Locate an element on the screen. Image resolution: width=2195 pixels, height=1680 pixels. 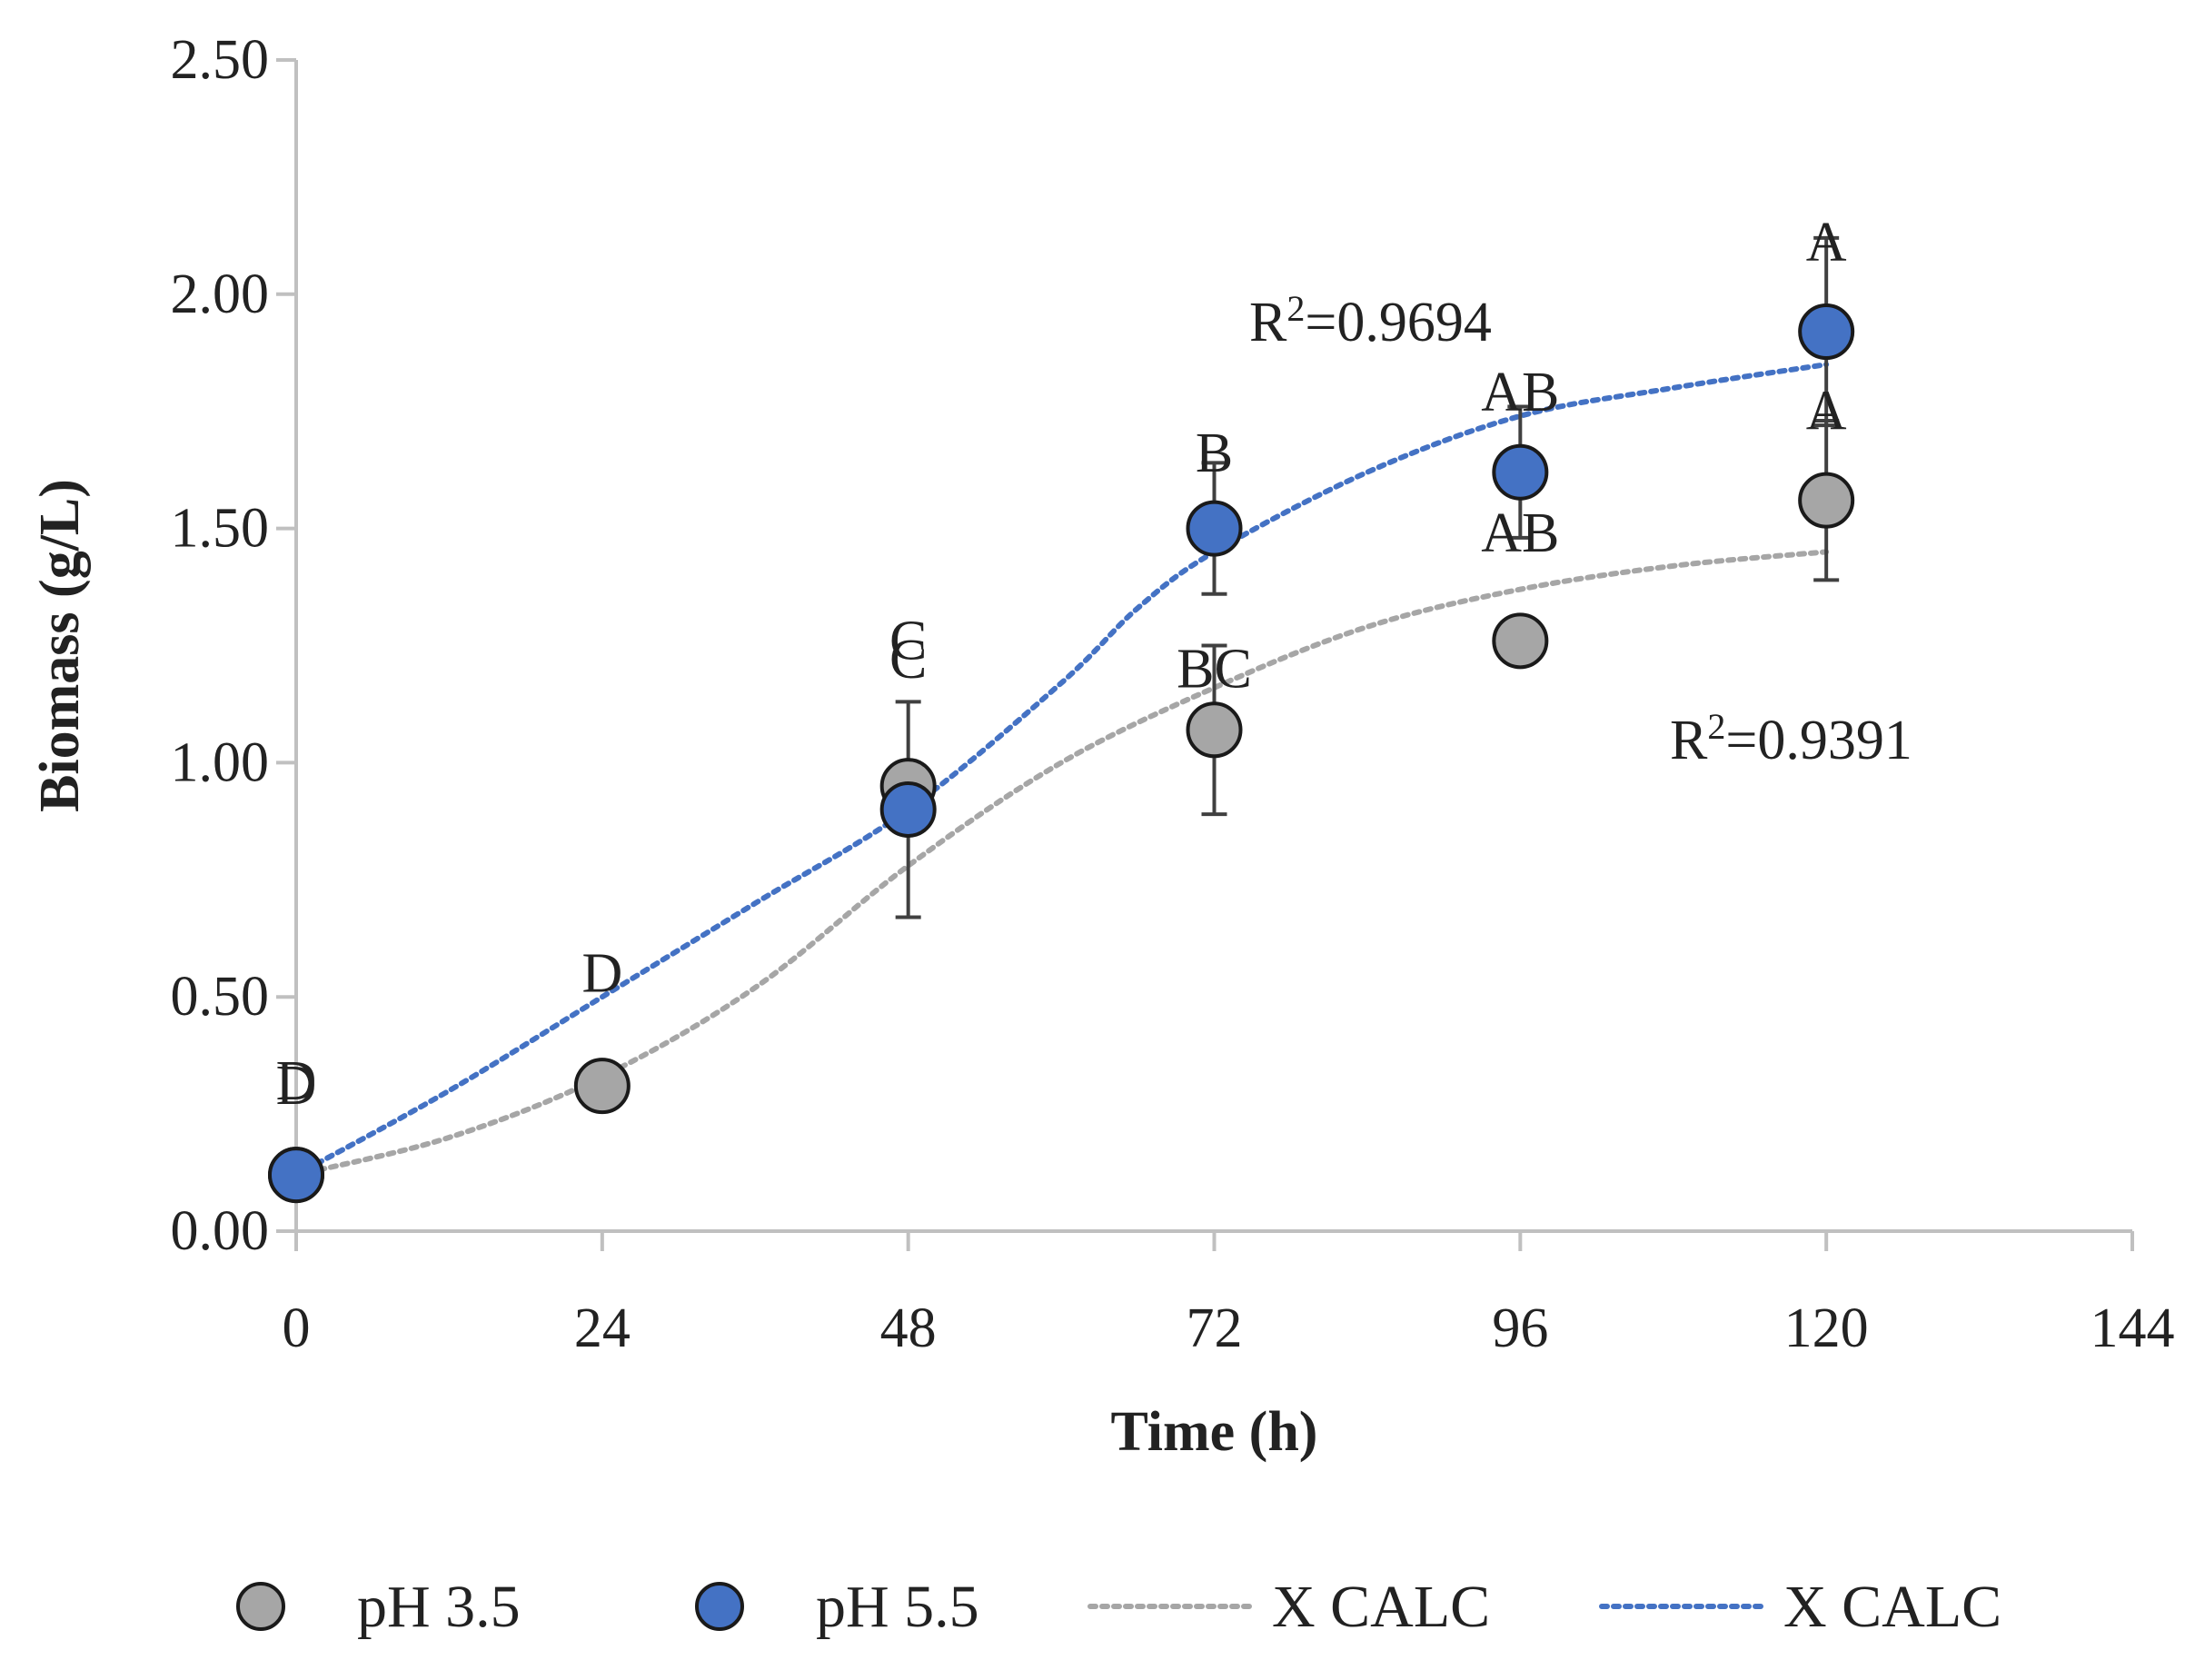
r2-value: =0.9391 is located at coordinates (1818, 740).